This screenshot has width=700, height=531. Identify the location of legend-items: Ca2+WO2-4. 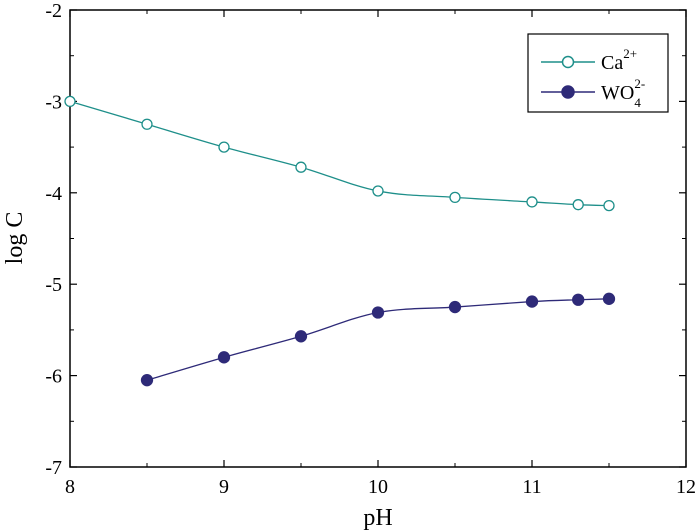
(593, 78).